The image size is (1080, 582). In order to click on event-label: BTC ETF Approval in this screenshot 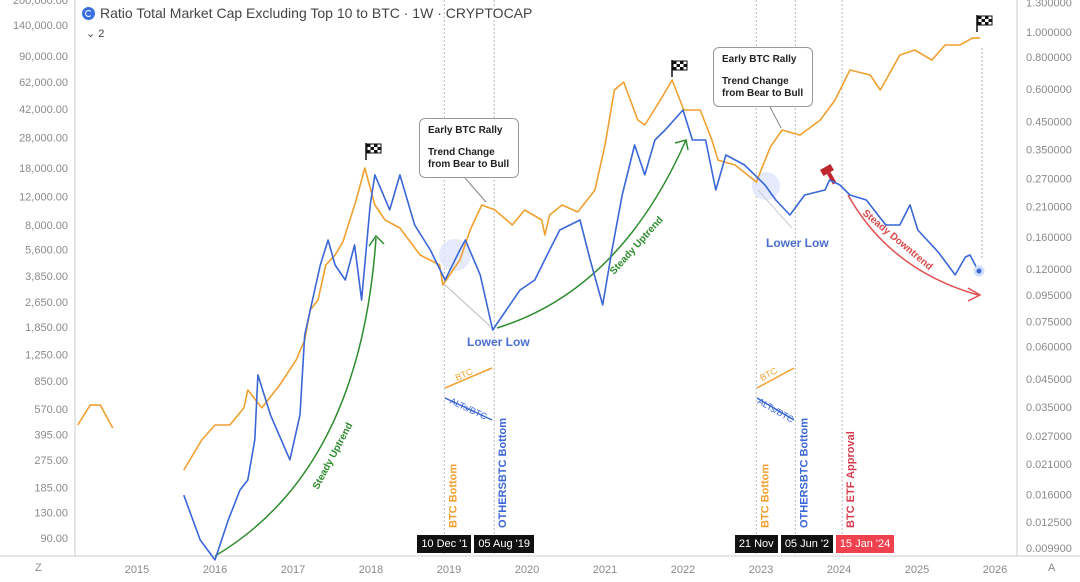, I will do `click(851, 479)`.